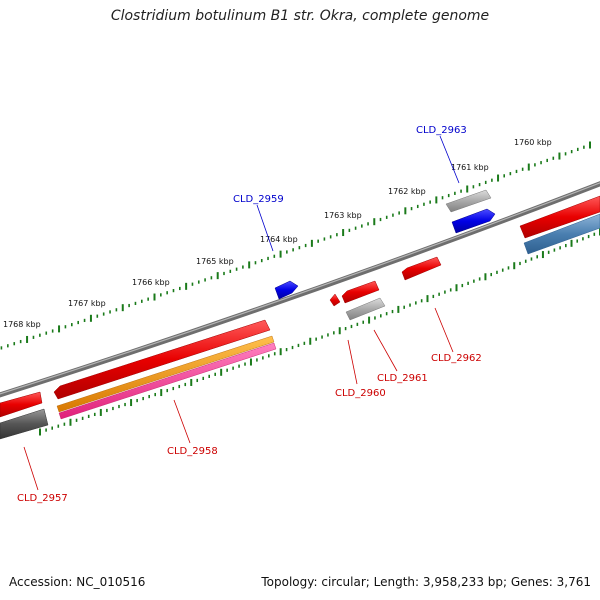 This screenshot has width=600, height=600. Describe the element at coordinates (402, 378) in the screenshot. I see `label-cld-2961: CLD_2961` at that location.